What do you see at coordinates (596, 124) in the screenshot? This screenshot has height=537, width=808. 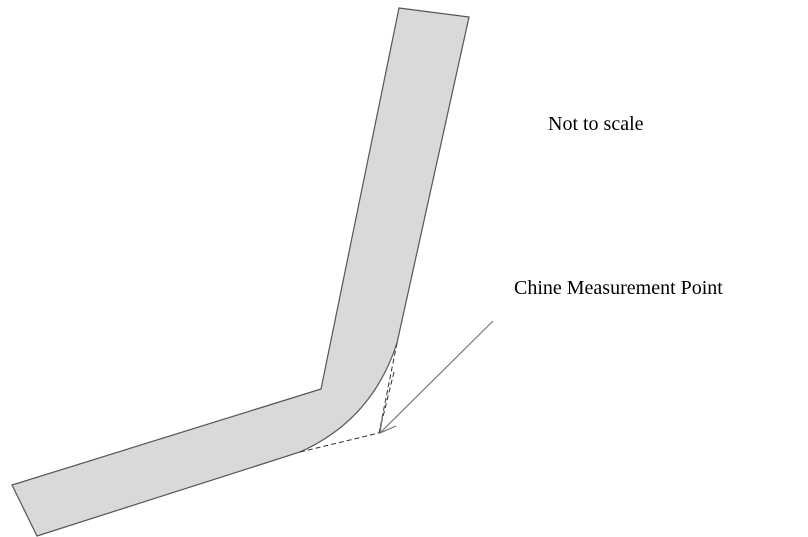 I see `scale-note-label: Not to scale` at bounding box center [596, 124].